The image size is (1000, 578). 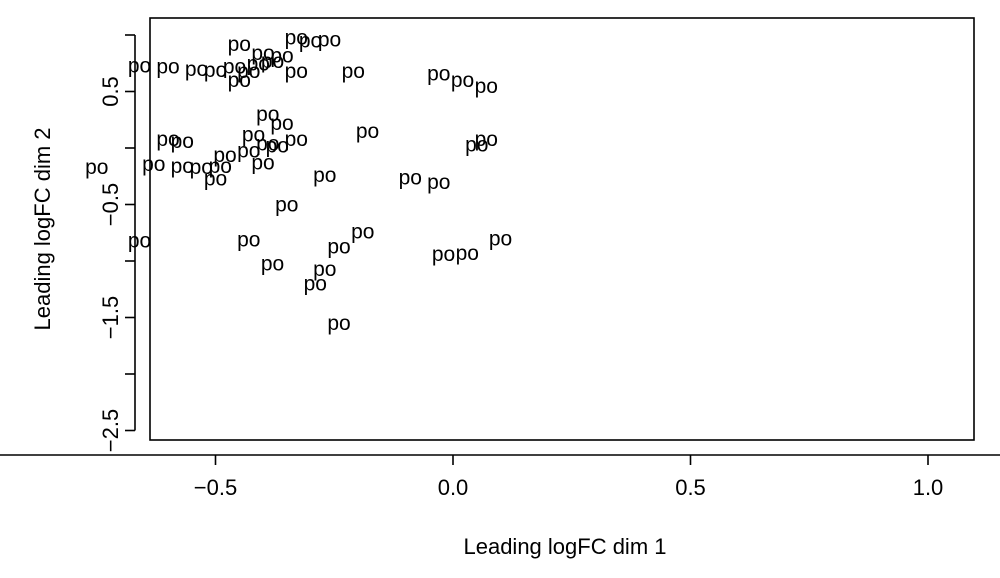 I want to click on x-tick-label: 0.5, so click(x=690, y=487).